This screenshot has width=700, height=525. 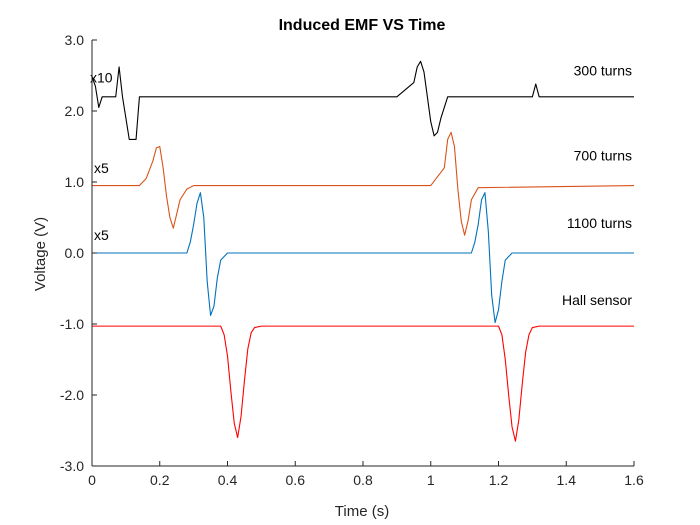 What do you see at coordinates (160, 480) in the screenshot?
I see `x-tick-label: 0.2` at bounding box center [160, 480].